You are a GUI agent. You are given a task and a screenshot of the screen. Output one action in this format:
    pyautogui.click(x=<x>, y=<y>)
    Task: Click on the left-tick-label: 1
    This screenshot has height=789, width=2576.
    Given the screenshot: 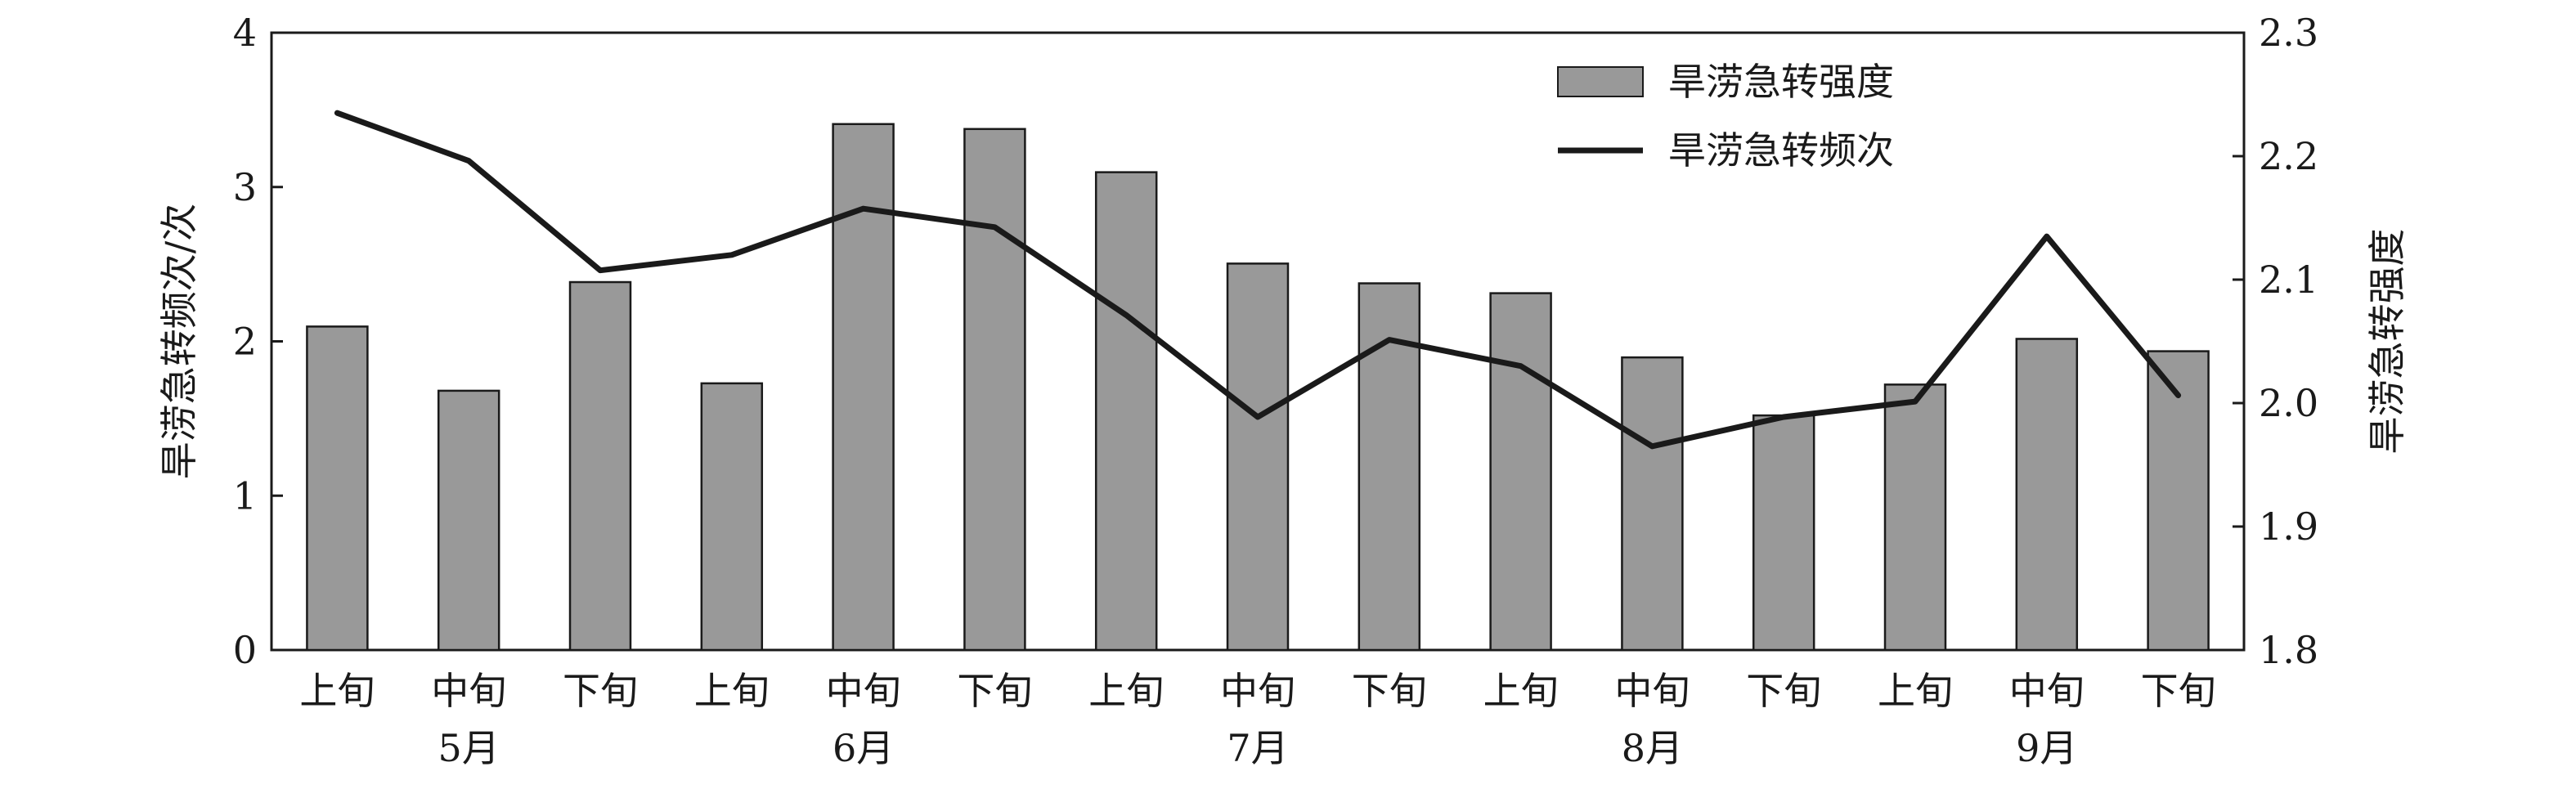 What is the action you would take?
    pyautogui.click(x=245, y=495)
    